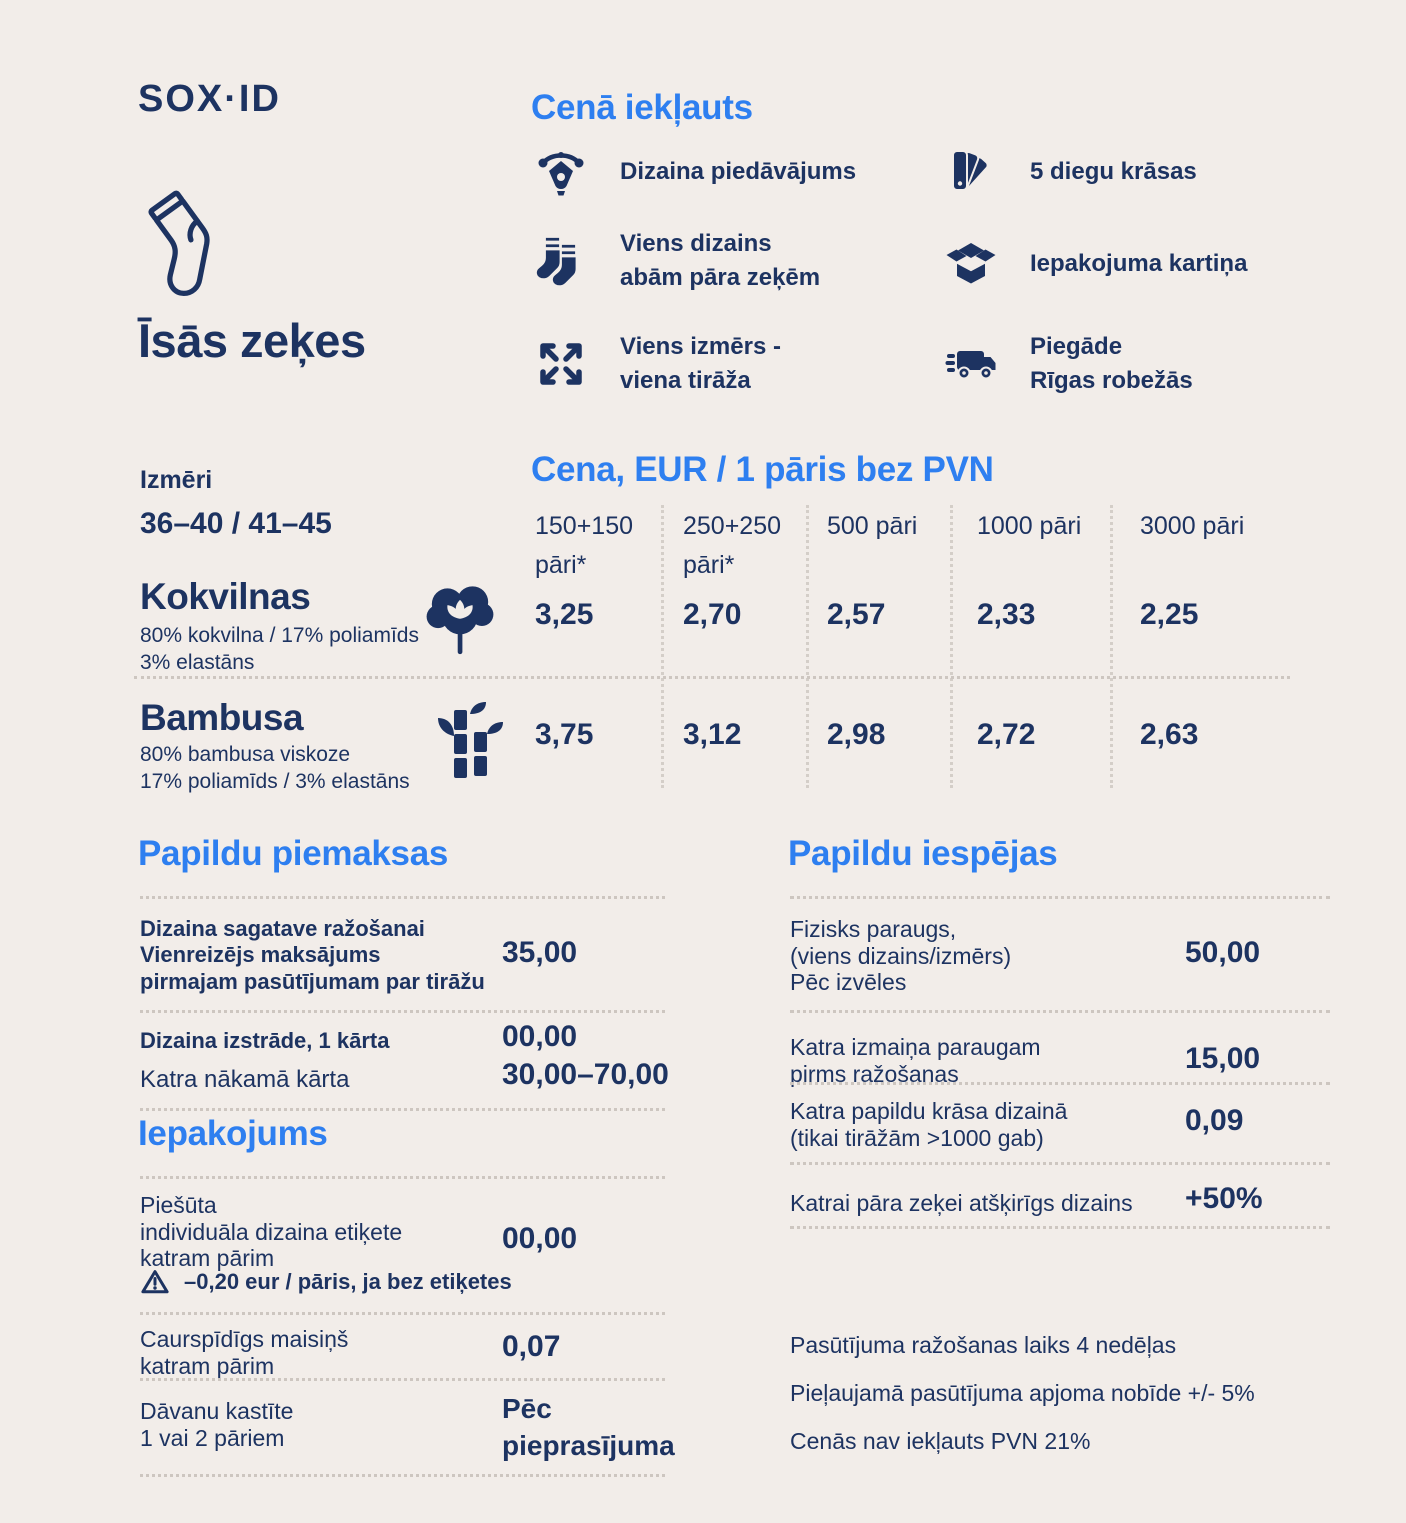 Image resolution: width=1406 pixels, height=1523 pixels. I want to click on feature-delivery: Piegāde Rīgas robežās, so click(1154, 364).